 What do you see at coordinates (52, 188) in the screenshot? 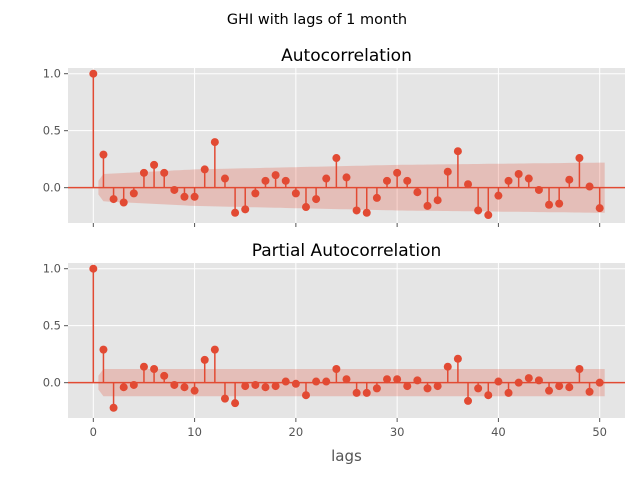
I see `y-tick-label: 0.0` at bounding box center [52, 188].